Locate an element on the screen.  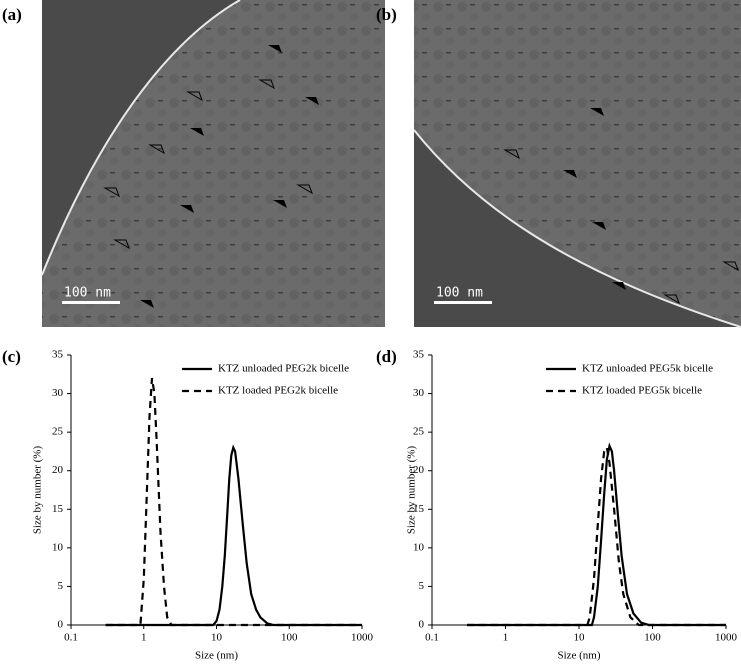
legend-label: KTZ unloaded PEG2k bicelle is located at coordinates (283, 369).